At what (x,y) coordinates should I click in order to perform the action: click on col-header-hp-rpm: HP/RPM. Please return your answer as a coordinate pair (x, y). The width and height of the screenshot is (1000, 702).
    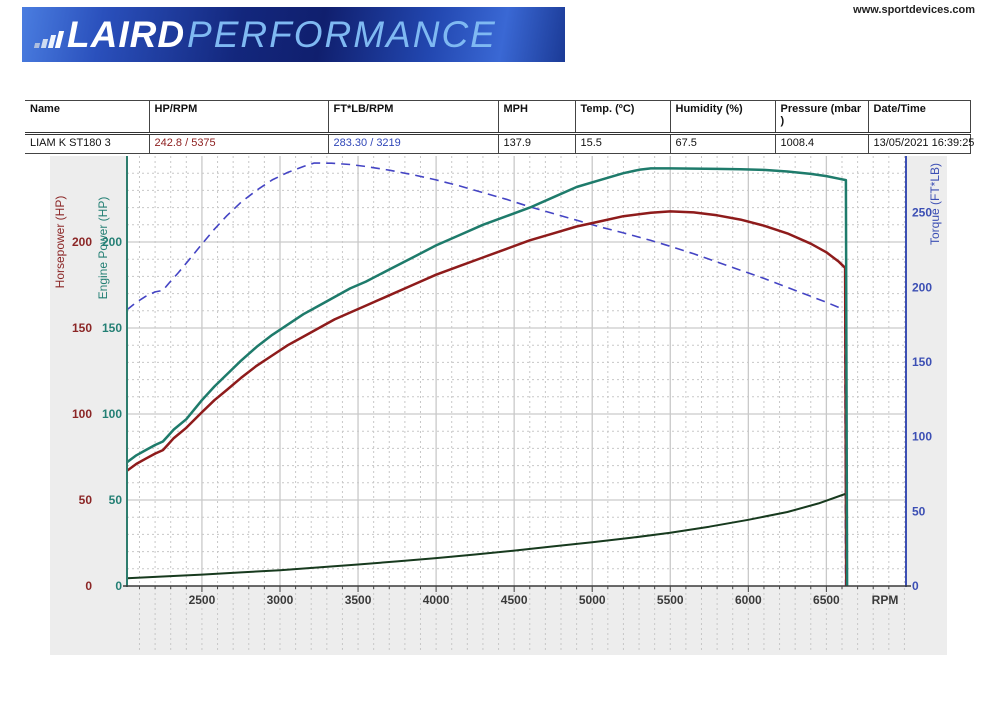
    Looking at the image, I should click on (238, 117).